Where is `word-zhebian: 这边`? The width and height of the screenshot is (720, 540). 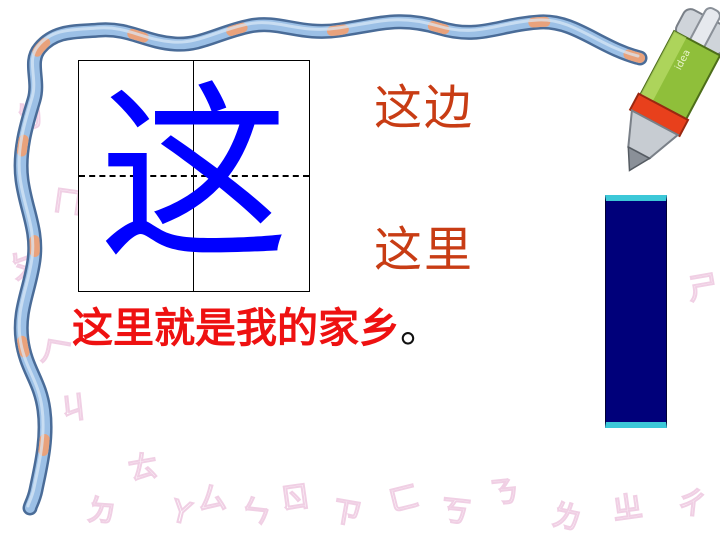 word-zhebian: 这边 is located at coordinates (424, 108).